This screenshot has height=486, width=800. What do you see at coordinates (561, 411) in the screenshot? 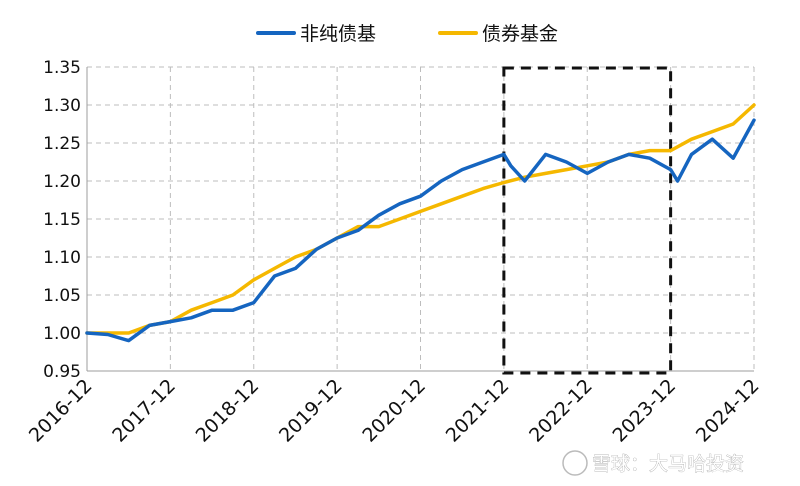
I see `x-tick-label: 2022-12` at bounding box center [561, 411].